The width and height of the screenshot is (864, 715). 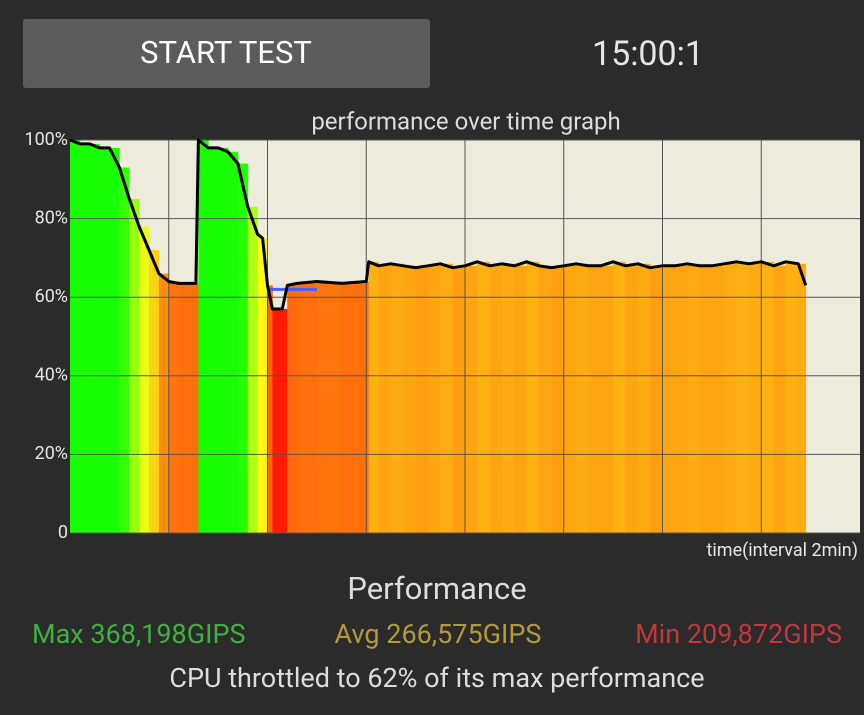 I want to click on min-stat: Min 209,872GIPS, so click(x=738, y=634).